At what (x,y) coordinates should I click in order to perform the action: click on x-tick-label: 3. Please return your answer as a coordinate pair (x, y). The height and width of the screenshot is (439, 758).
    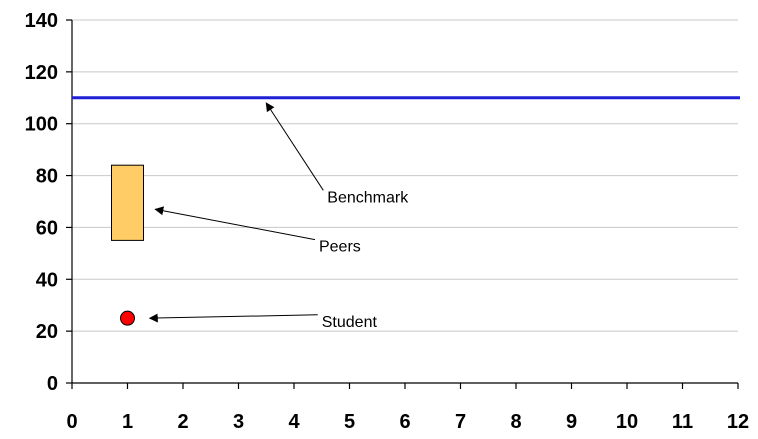
    Looking at the image, I should click on (238, 422).